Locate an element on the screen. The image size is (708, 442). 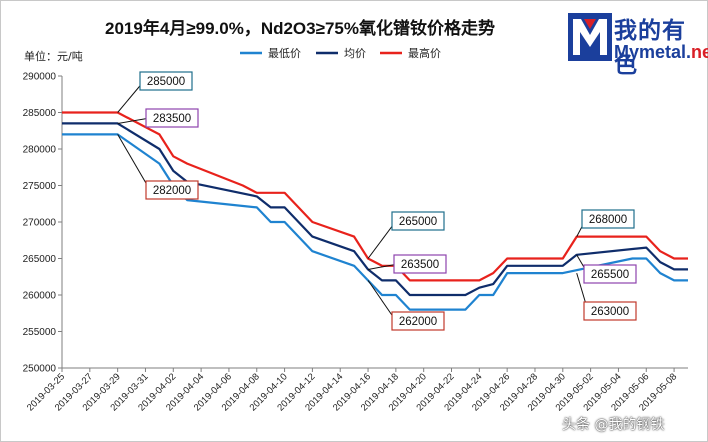
y-tick-label: 265000 is located at coordinates (40, 259).